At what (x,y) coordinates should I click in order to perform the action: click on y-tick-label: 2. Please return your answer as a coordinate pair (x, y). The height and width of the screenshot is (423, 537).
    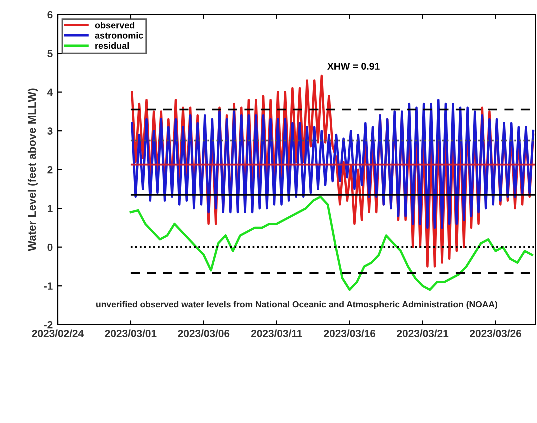
    Looking at the image, I should click on (50, 170).